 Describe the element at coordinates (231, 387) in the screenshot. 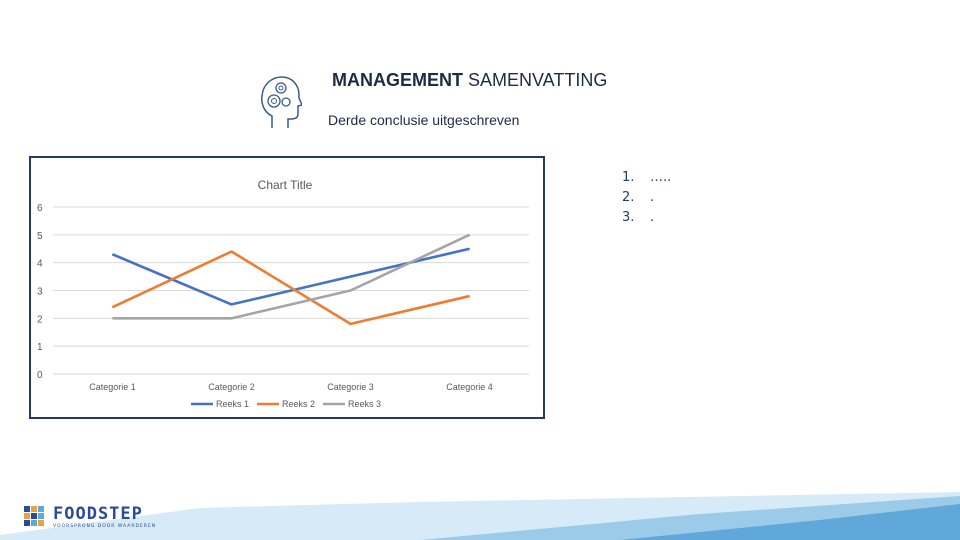

I see `x-tick-label: Categorie 2` at that location.